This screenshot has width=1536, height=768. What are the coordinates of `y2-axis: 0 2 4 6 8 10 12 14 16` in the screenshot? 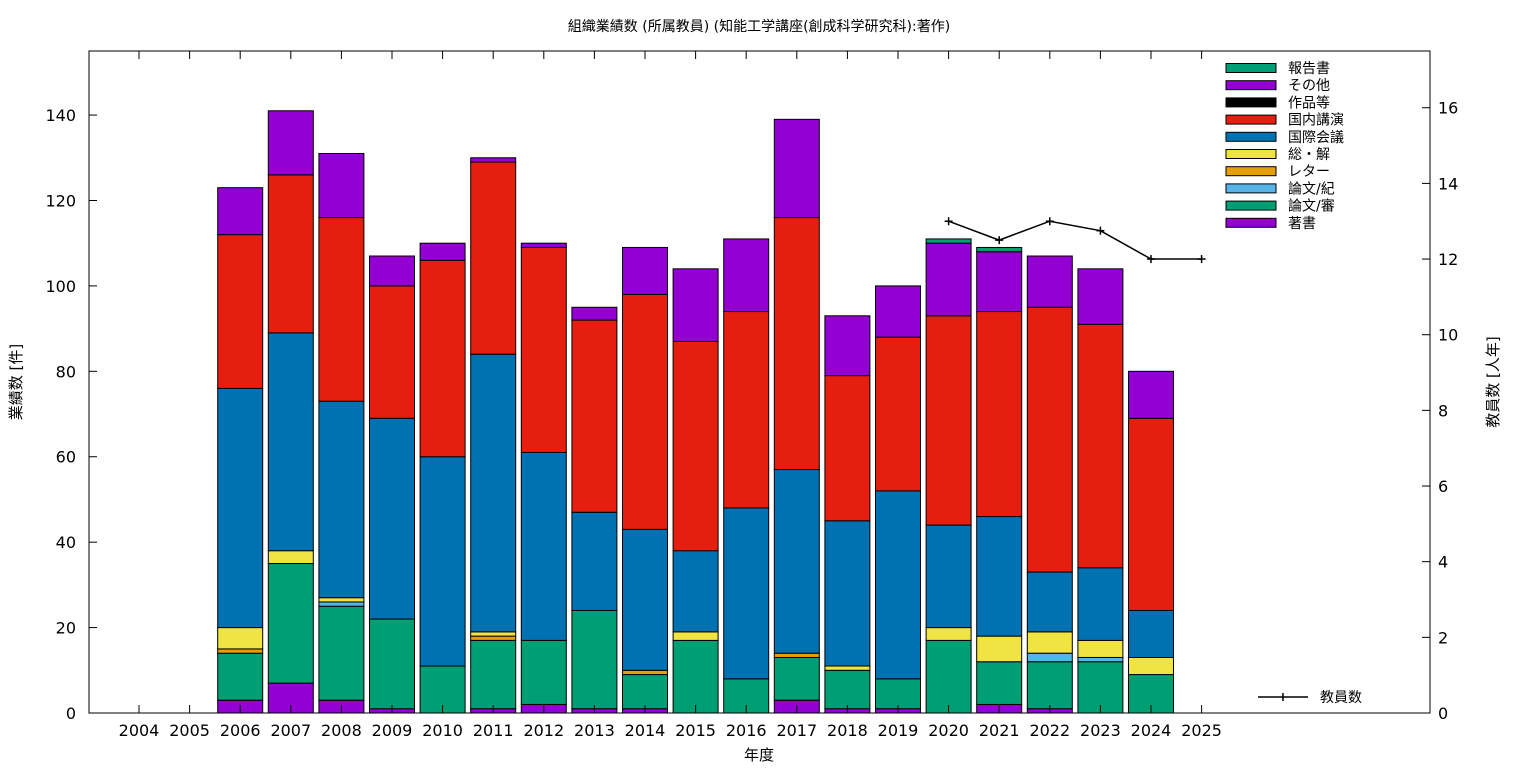 It's located at (1440, 411).